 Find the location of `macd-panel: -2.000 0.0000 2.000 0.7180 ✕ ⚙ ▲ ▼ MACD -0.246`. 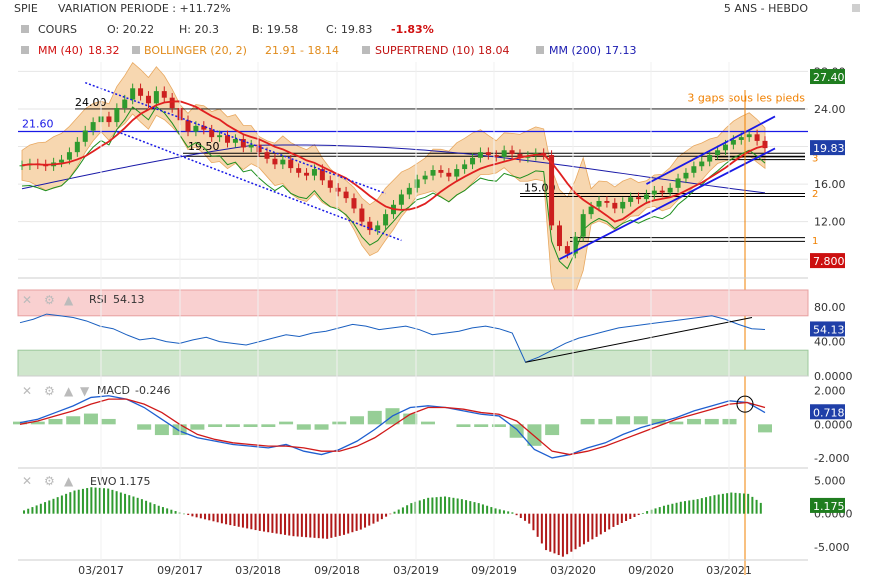

macd-panel: -2.000 0.0000 2.000 0.7180 ✕ ⚙ ▲ ▼ MACD -0.246 is located at coordinates (433, 426).